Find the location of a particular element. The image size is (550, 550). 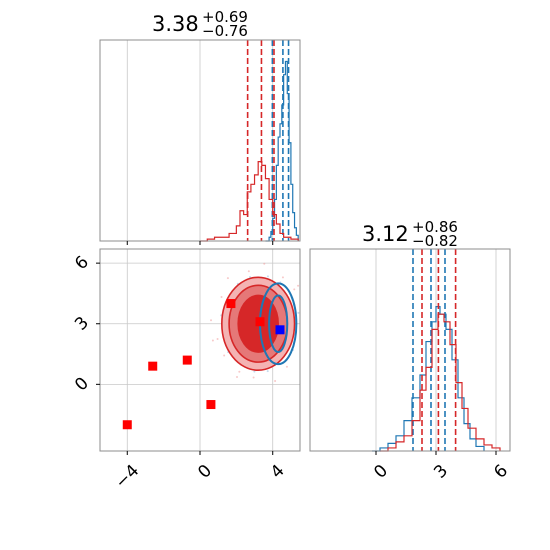

marker-blue-square is located at coordinates (280, 330).